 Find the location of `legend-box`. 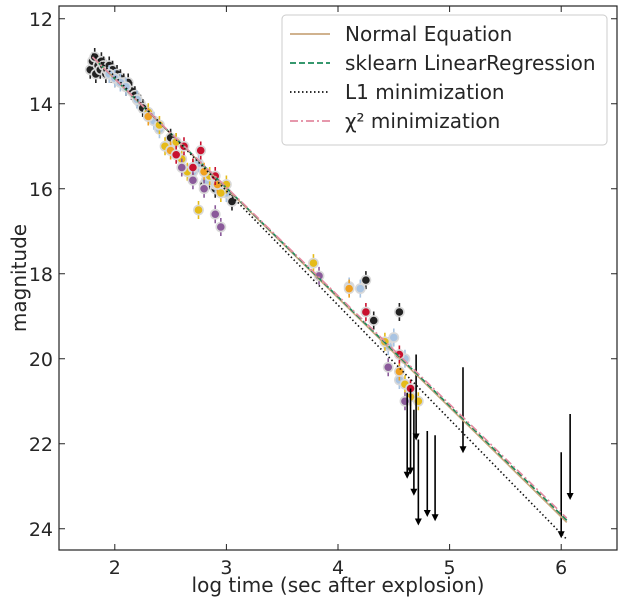

legend-box is located at coordinates (444, 80).